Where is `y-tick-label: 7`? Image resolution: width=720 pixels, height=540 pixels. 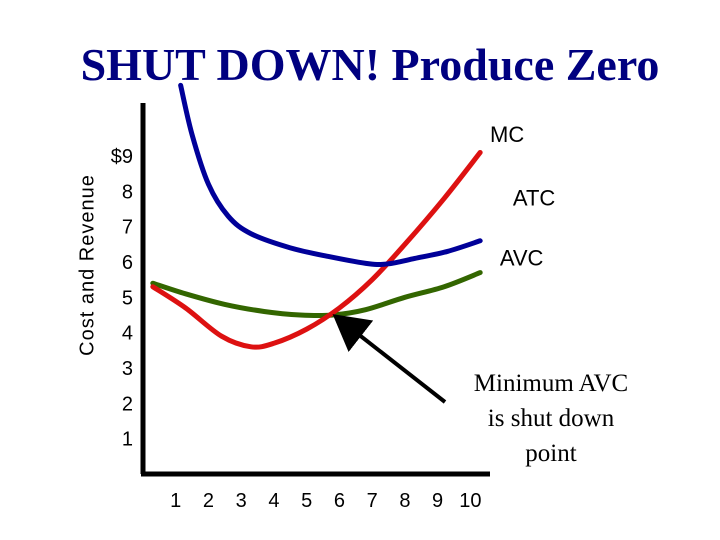
y-tick-label: 7 is located at coordinates (127, 228).